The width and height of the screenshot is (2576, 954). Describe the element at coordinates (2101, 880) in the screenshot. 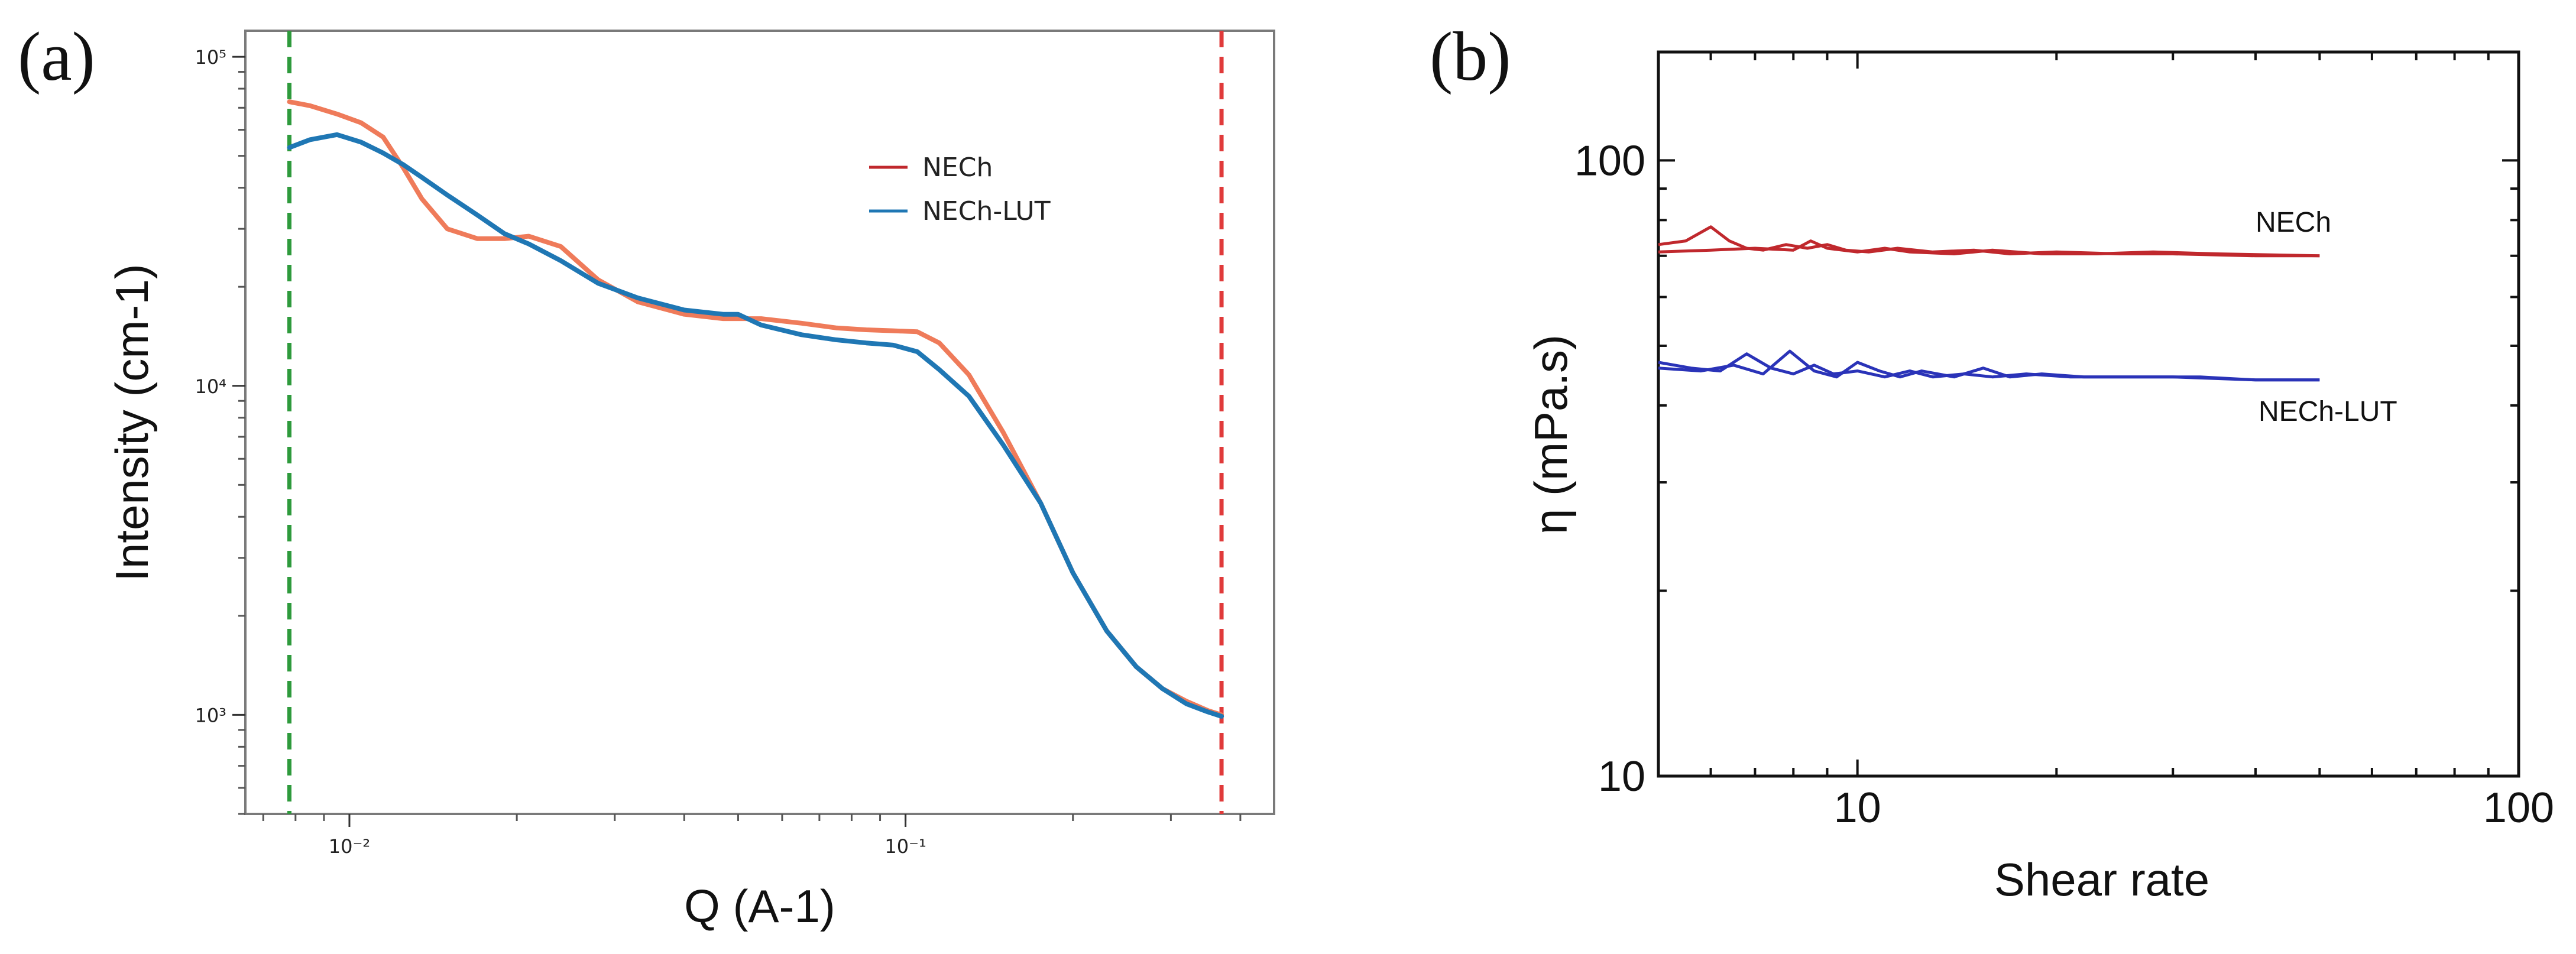

I see `panel-b-x-axis-title: Shear rate` at that location.